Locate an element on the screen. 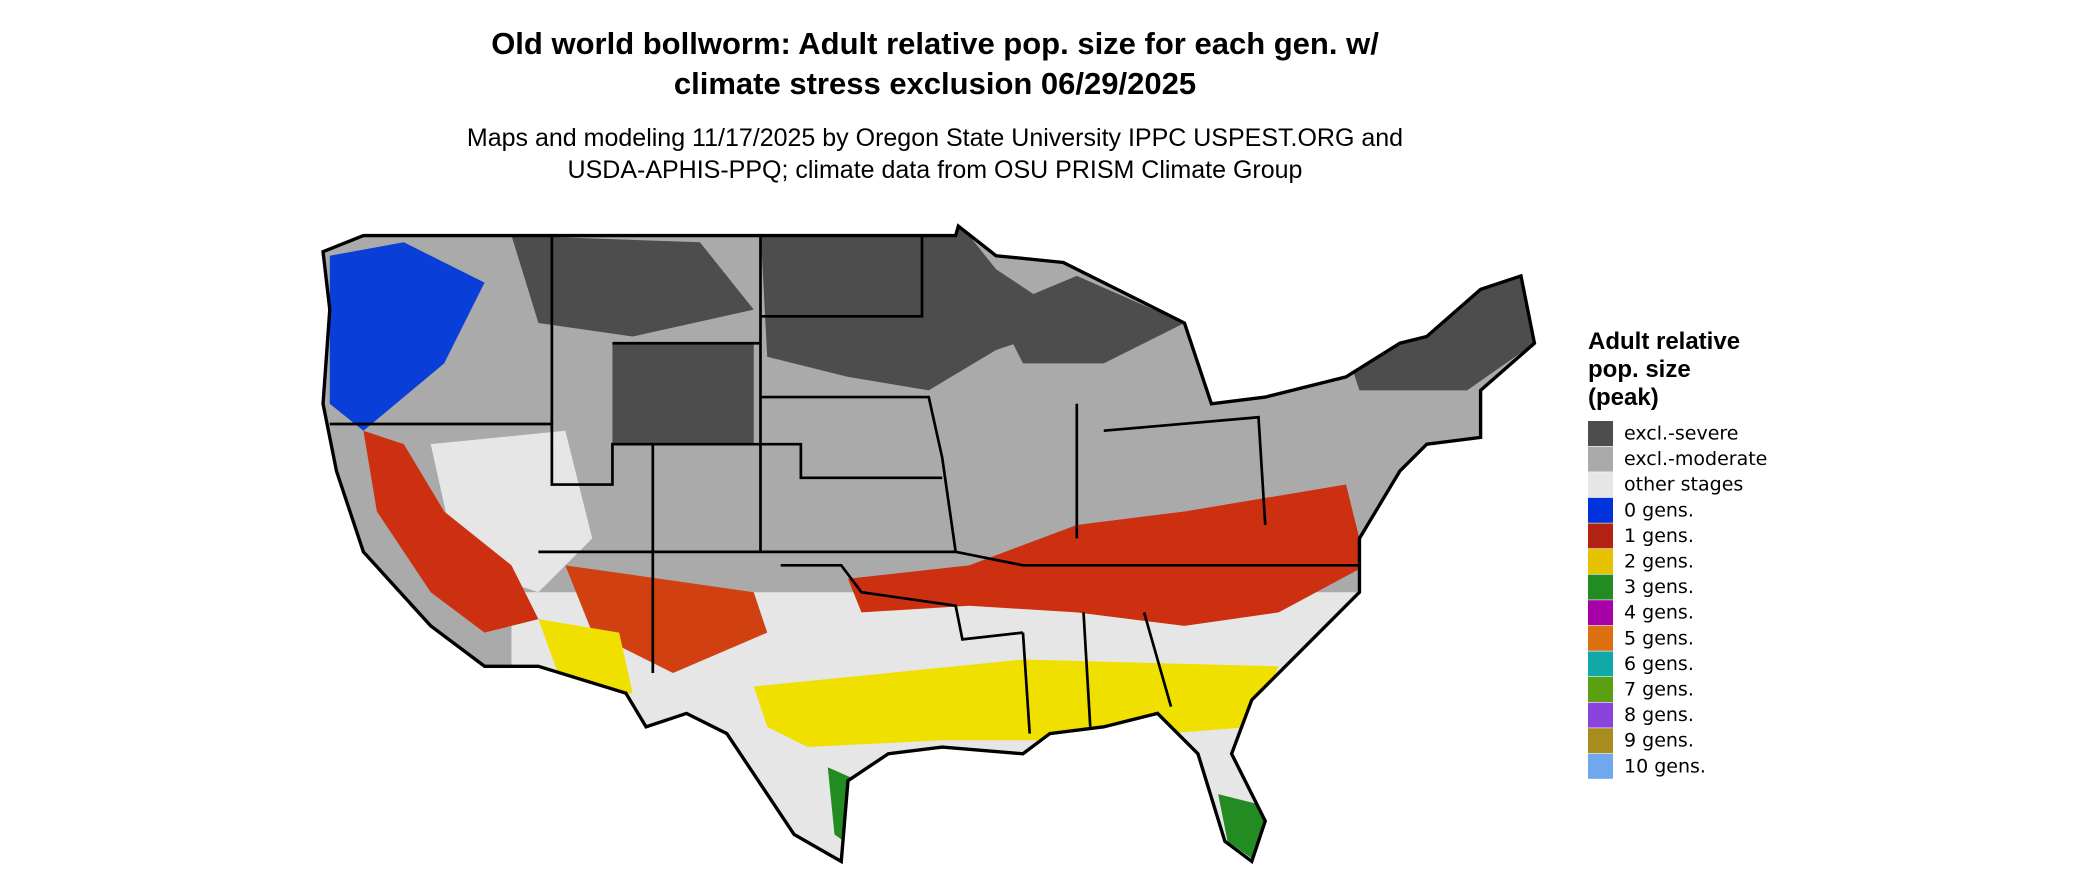  legend-label: 2 gens. is located at coordinates (1659, 562).